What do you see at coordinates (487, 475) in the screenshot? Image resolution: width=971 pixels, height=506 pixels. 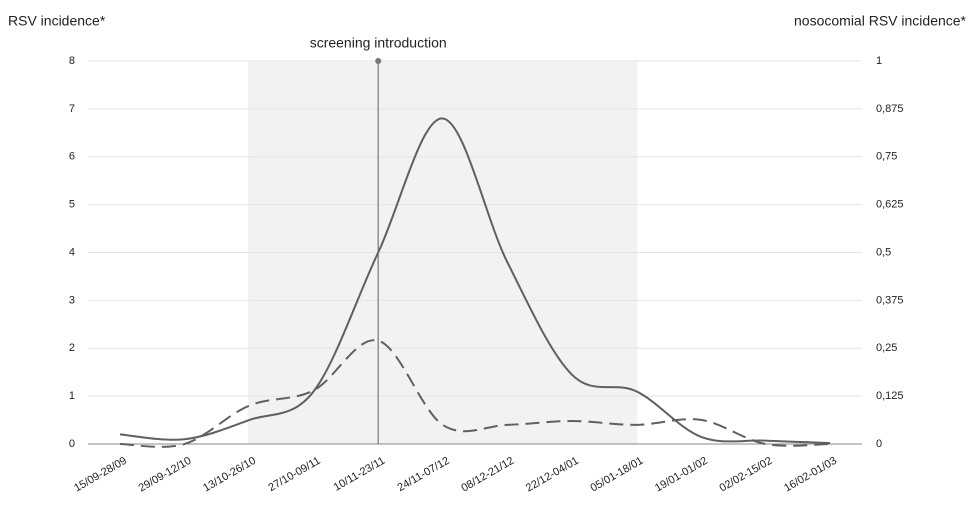 I see `x-tick-label: 08/12-21/12` at bounding box center [487, 475].